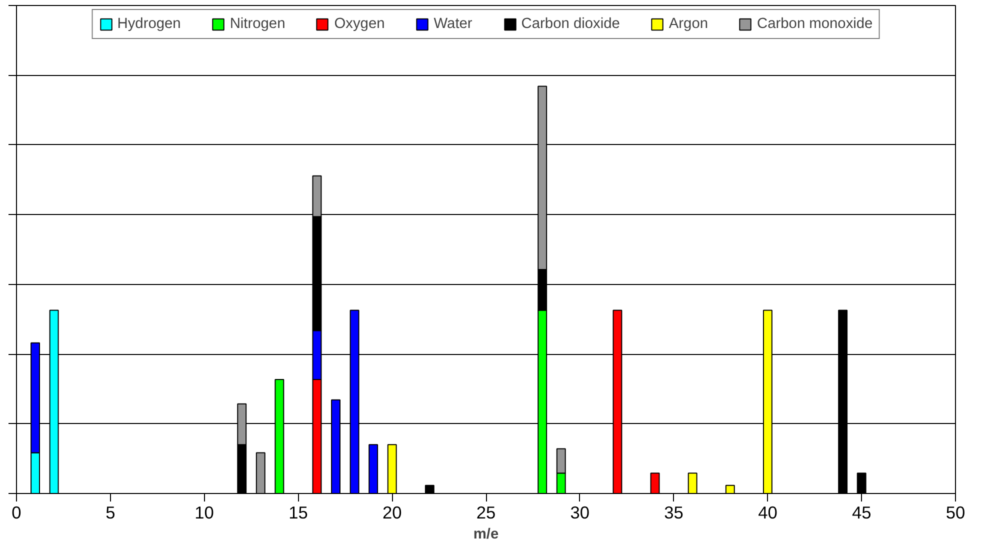  Describe the element at coordinates (204, 512) in the screenshot. I see `x-tick-label: 10` at that location.